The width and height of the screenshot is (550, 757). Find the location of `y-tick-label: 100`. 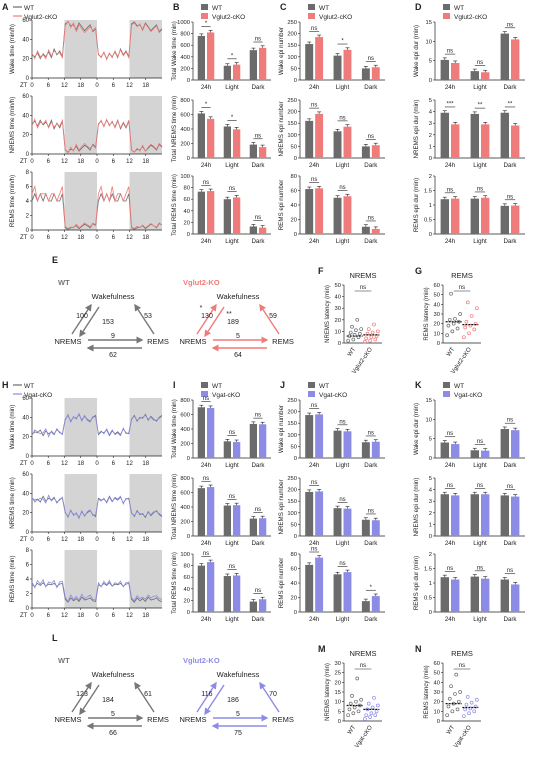

y-tick-label: 100 is located at coordinates (185, 555).